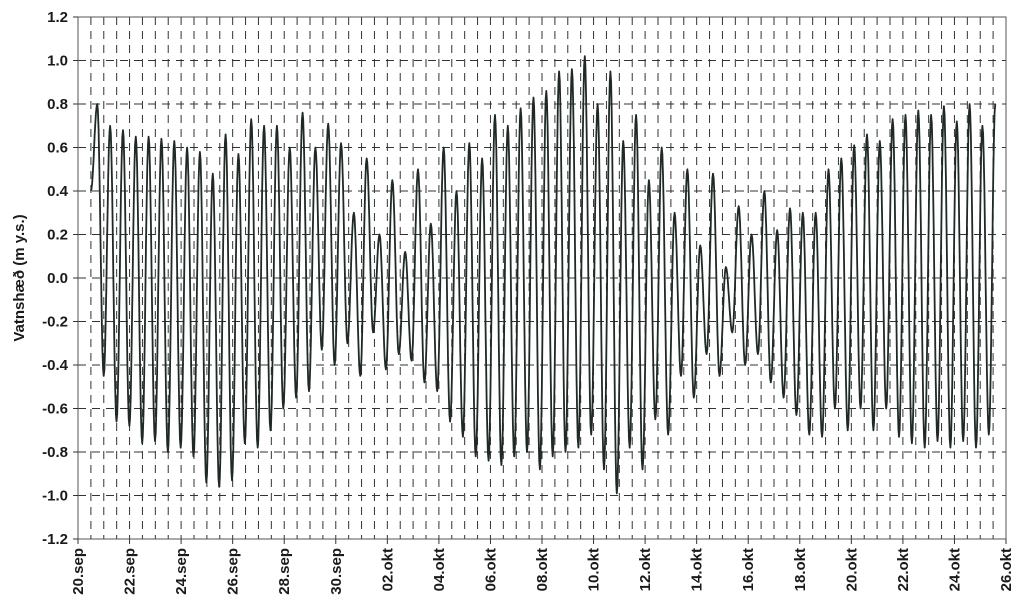 Image resolution: width=1013 pixels, height=607 pixels. I want to click on y-tick-label: 0.0, so click(57, 278).